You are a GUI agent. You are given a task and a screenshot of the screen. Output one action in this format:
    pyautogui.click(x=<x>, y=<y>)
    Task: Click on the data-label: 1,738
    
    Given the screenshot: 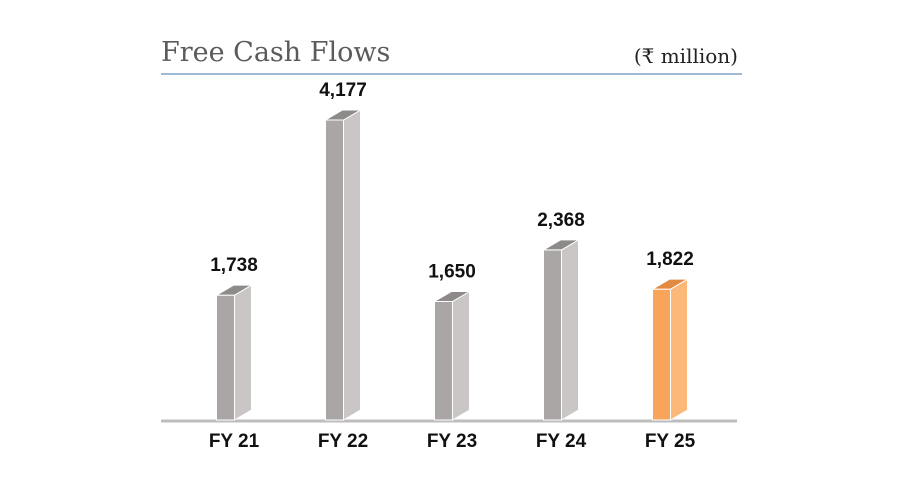 What is the action you would take?
    pyautogui.click(x=234, y=265)
    